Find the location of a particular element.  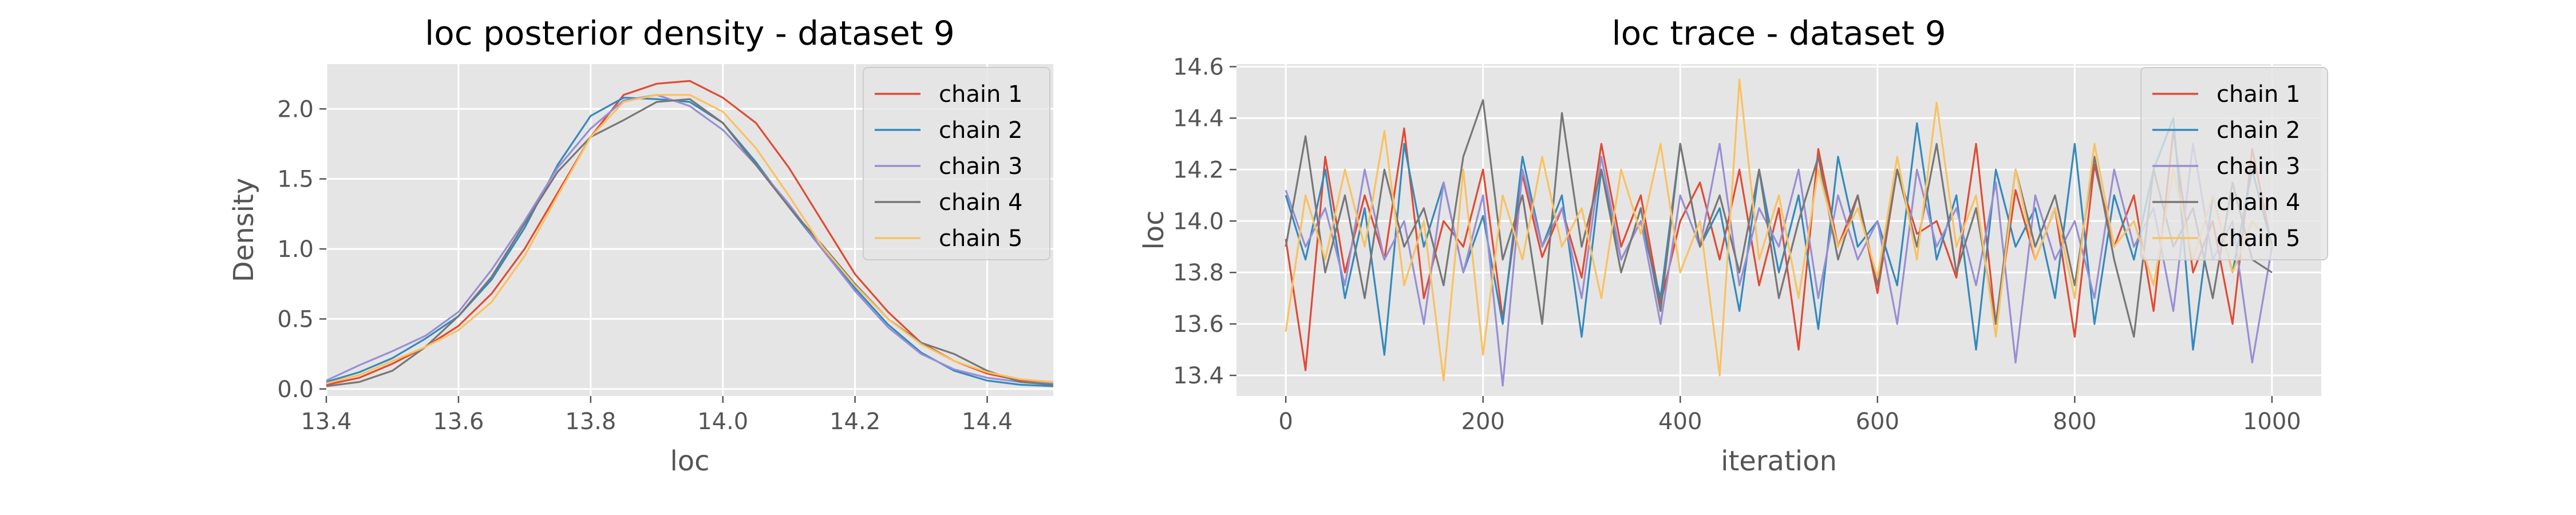

density-legend-frame is located at coordinates (956, 163).